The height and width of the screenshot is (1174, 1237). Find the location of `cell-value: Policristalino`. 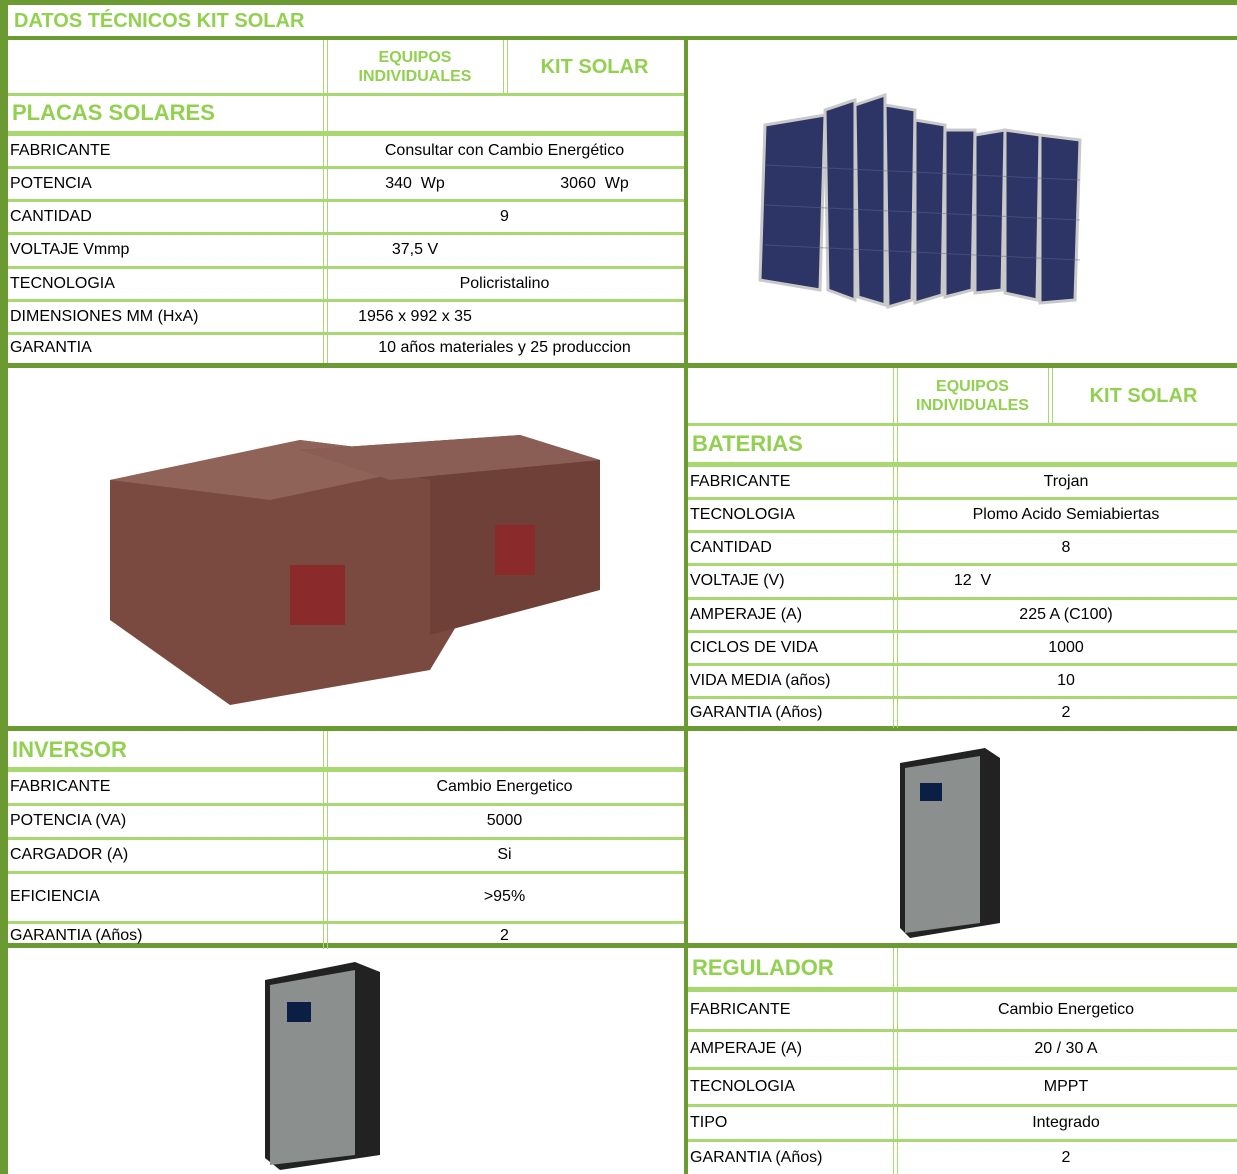

cell-value: Policristalino is located at coordinates (504, 283).